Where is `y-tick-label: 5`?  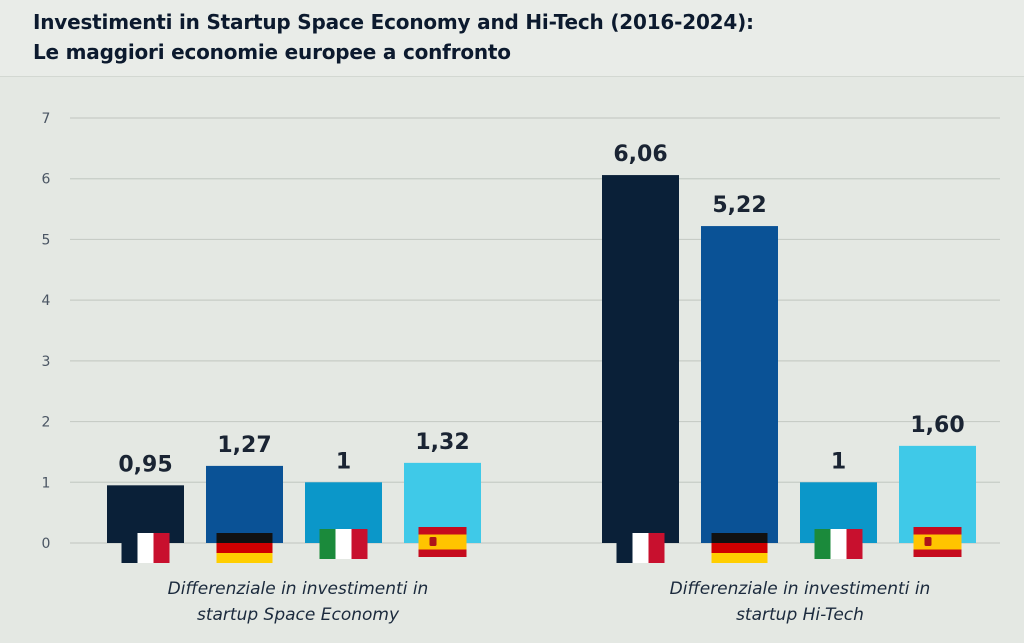 y-tick-label: 5 is located at coordinates (46, 240).